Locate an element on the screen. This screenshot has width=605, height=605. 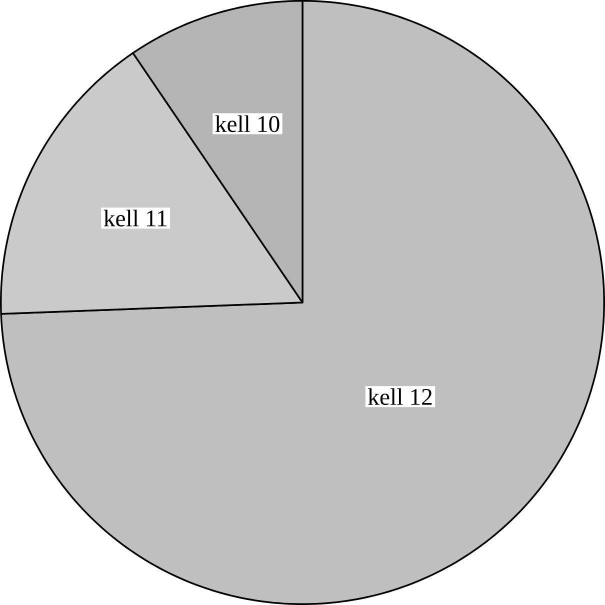
slice-label: kell 12 is located at coordinates (400, 397).